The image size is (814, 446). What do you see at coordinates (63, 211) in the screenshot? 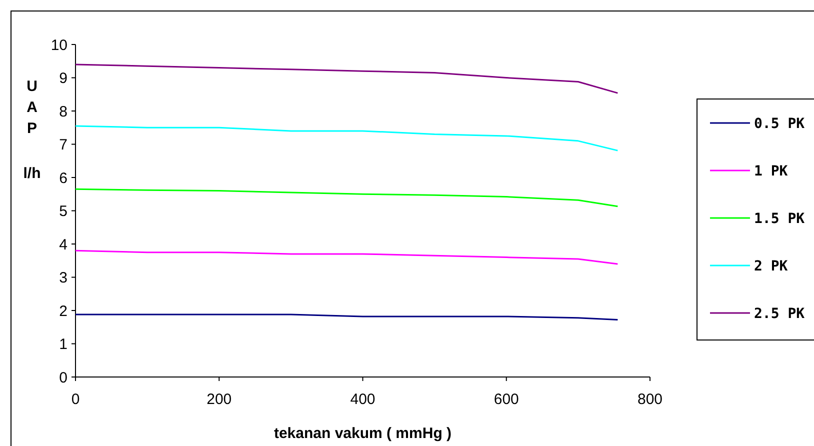
I see `y-tick-label: 5` at bounding box center [63, 211].